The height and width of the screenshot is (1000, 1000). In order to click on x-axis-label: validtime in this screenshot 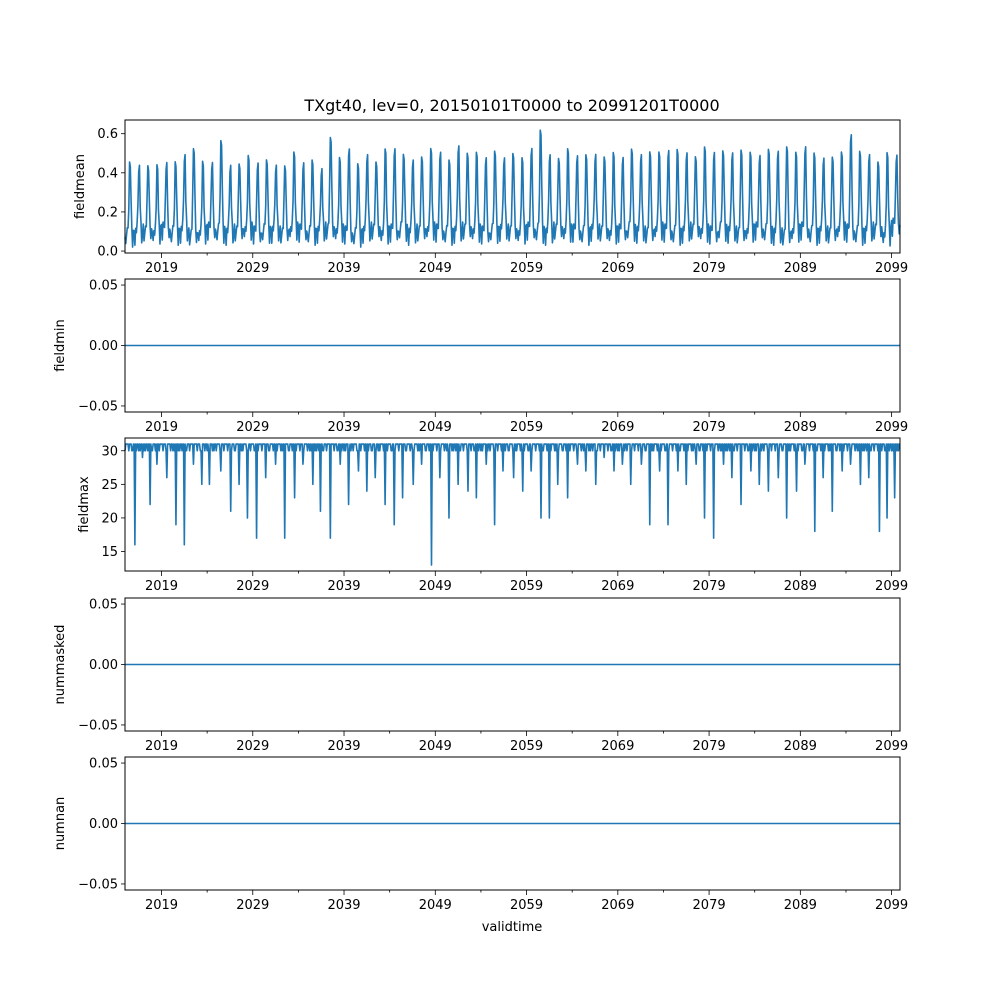, I will do `click(512, 927)`.